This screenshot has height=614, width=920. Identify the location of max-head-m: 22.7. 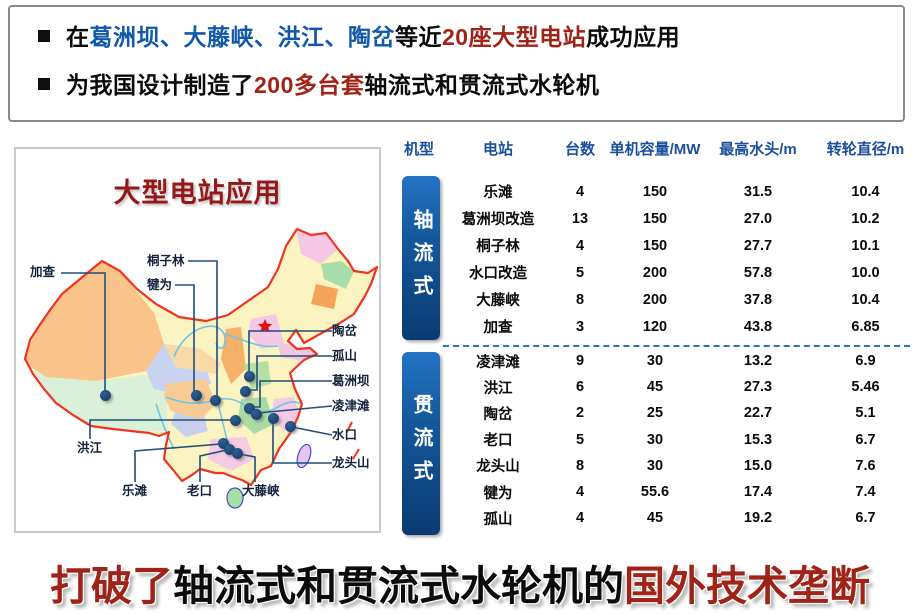
(758, 413).